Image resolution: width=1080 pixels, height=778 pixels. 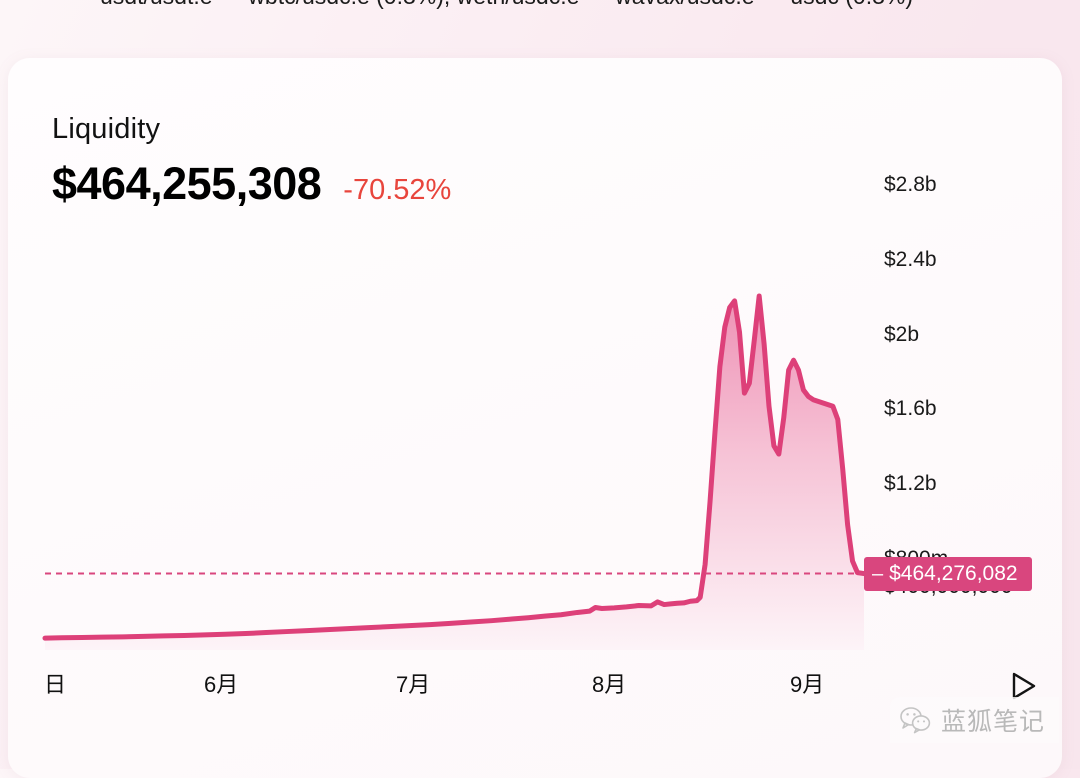 What do you see at coordinates (910, 184) in the screenshot?
I see `y-axis-label-0: $2.8b` at bounding box center [910, 184].